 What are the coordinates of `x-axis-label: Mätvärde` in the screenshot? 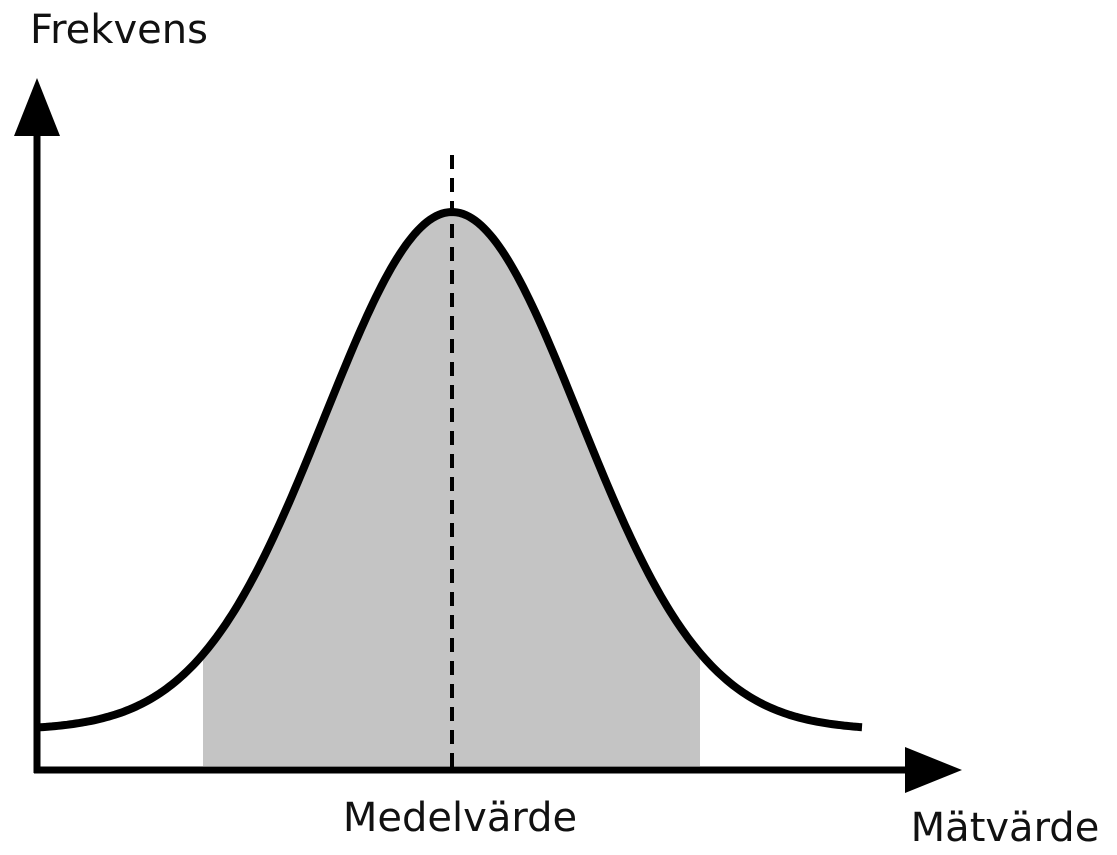 It's located at (1005, 828).